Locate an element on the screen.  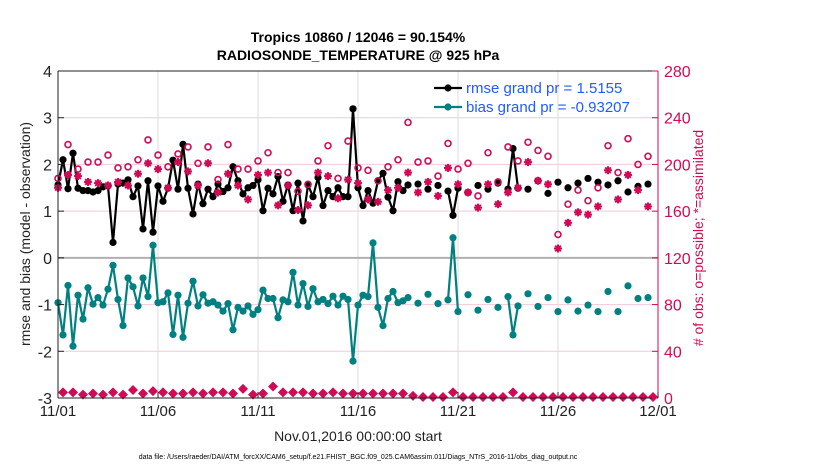
y-right-tick-label: 160 is located at coordinates (677, 212).